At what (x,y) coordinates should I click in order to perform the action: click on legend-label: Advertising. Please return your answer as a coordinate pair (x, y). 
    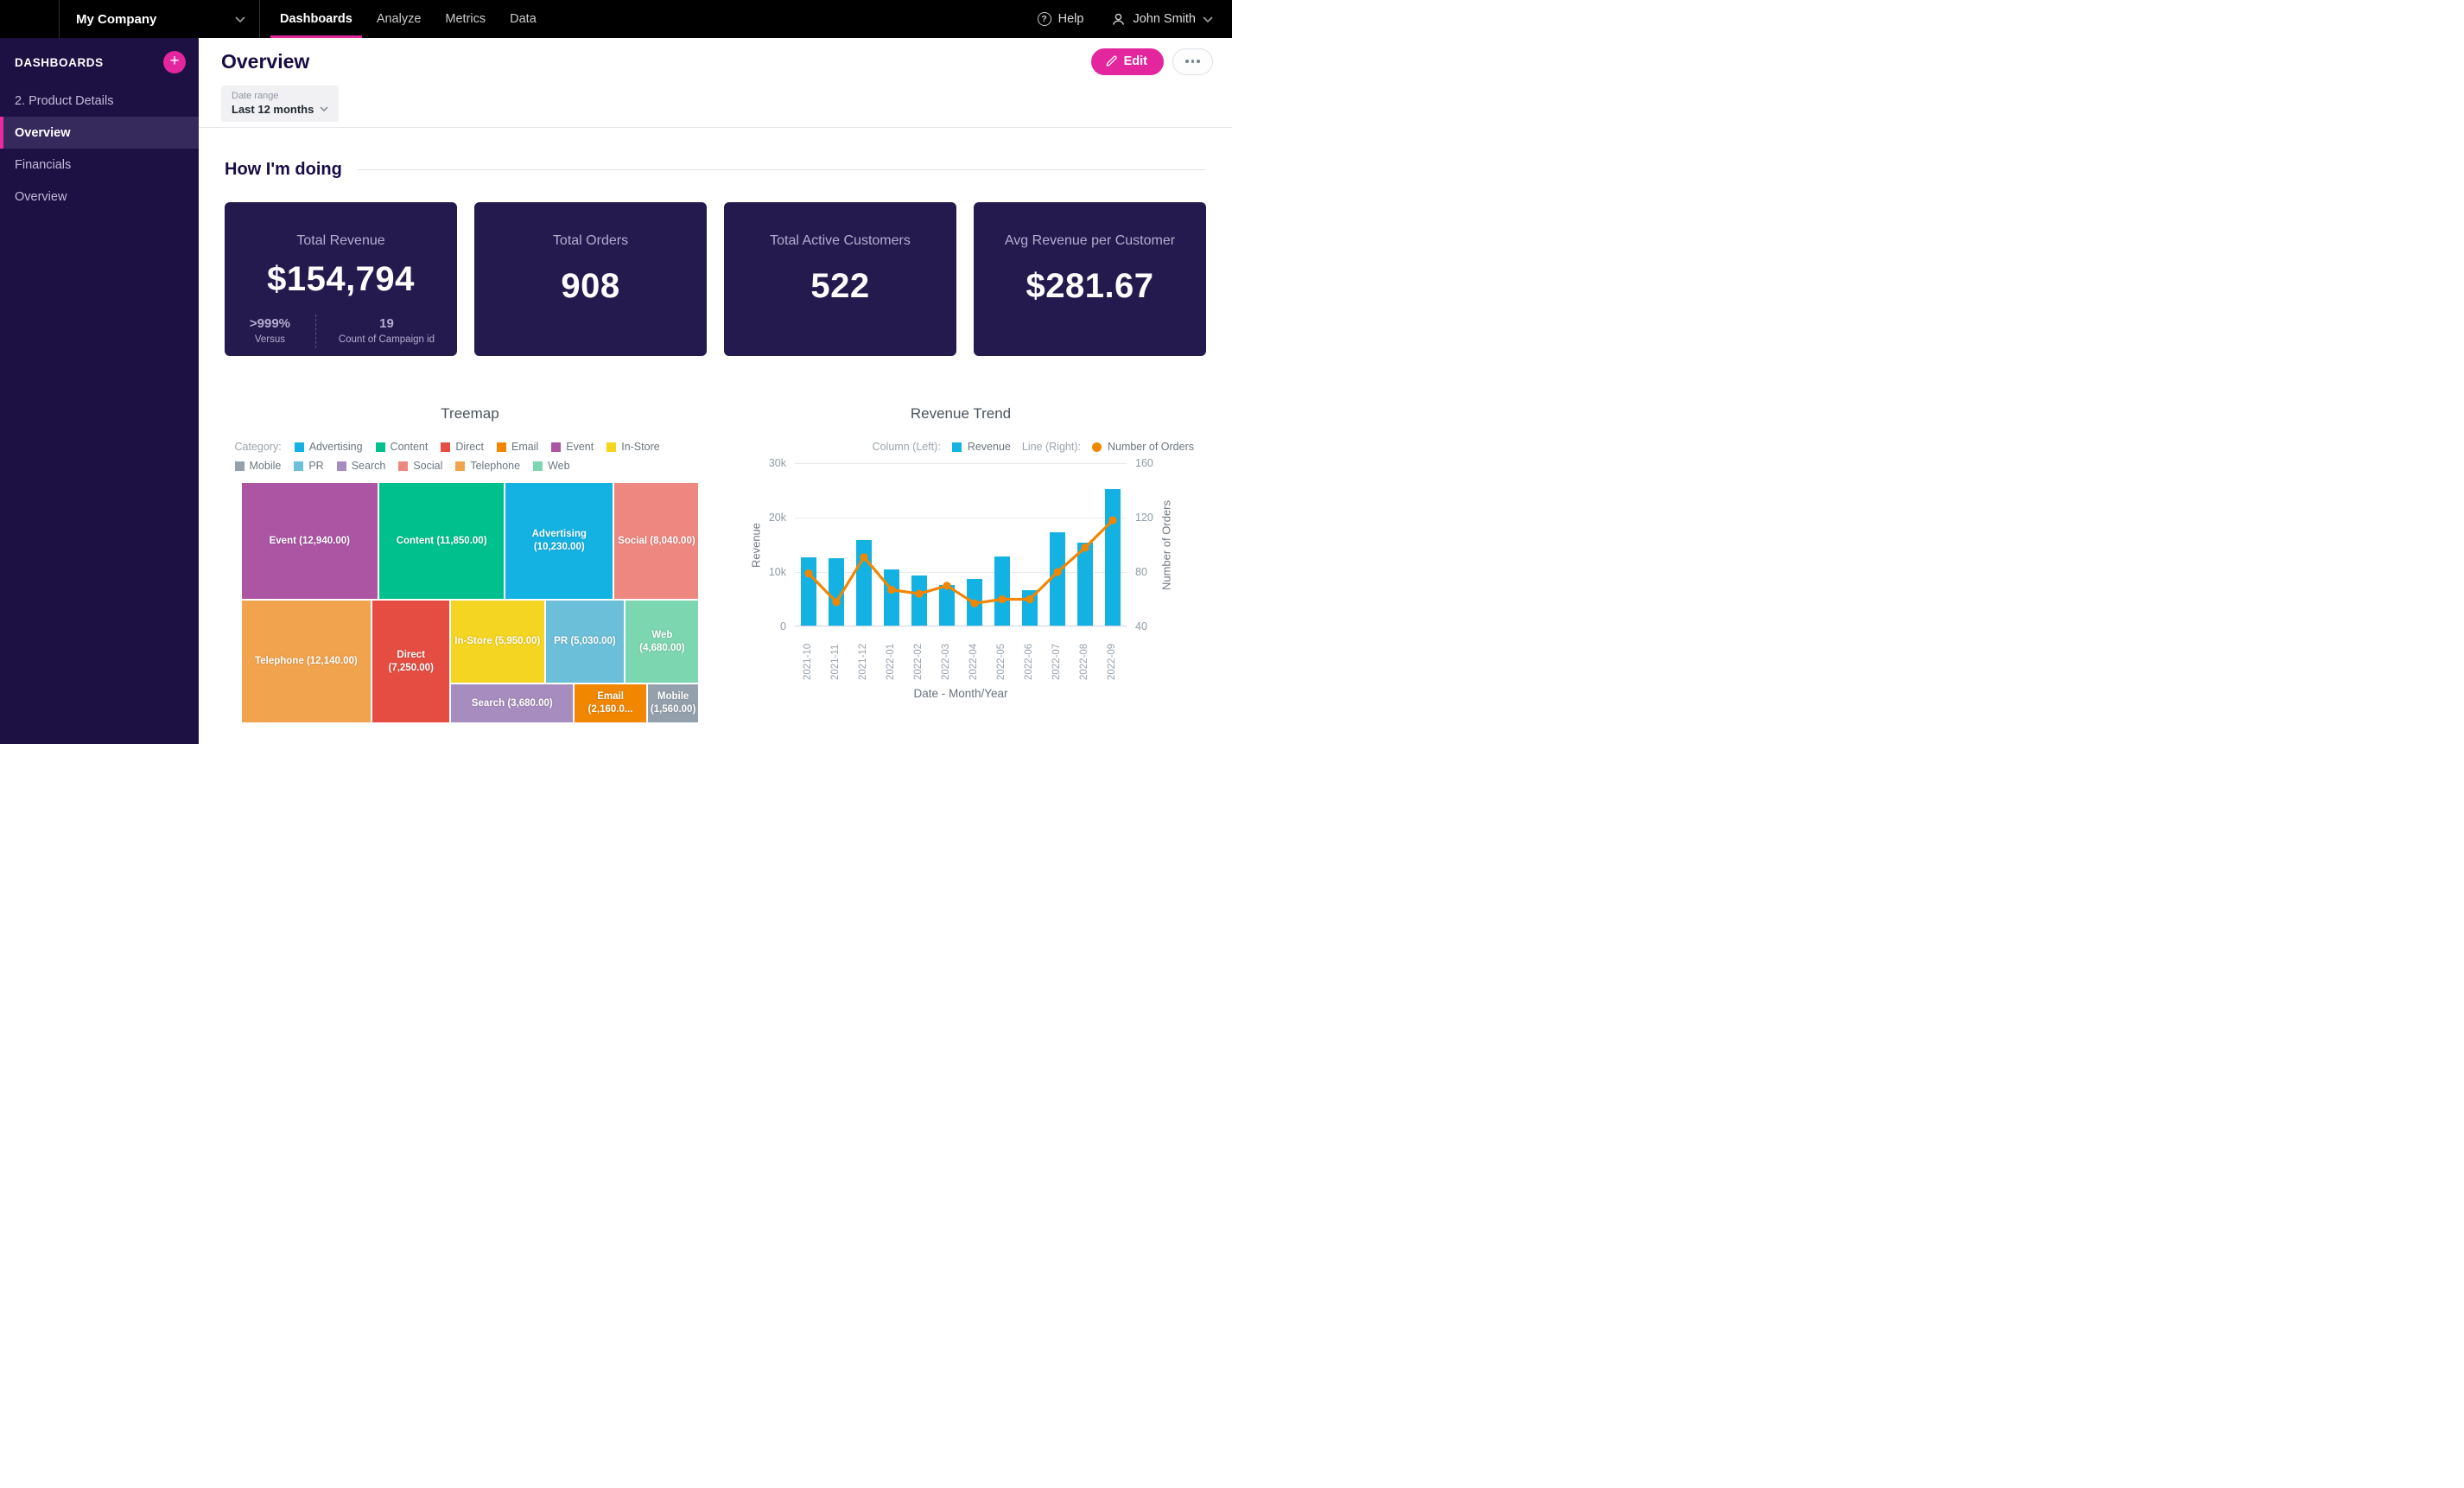
    Looking at the image, I should click on (335, 447).